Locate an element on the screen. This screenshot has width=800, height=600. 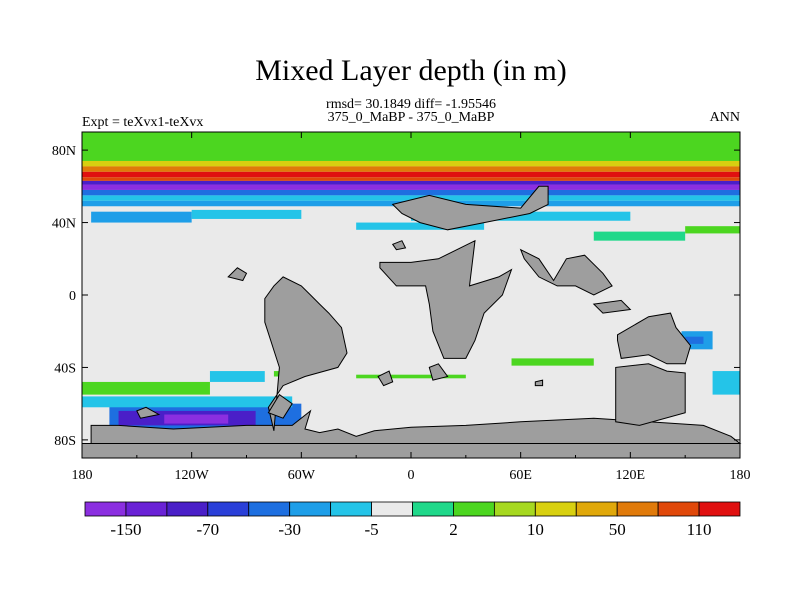
zonal-bands is located at coordinates (411, 169).